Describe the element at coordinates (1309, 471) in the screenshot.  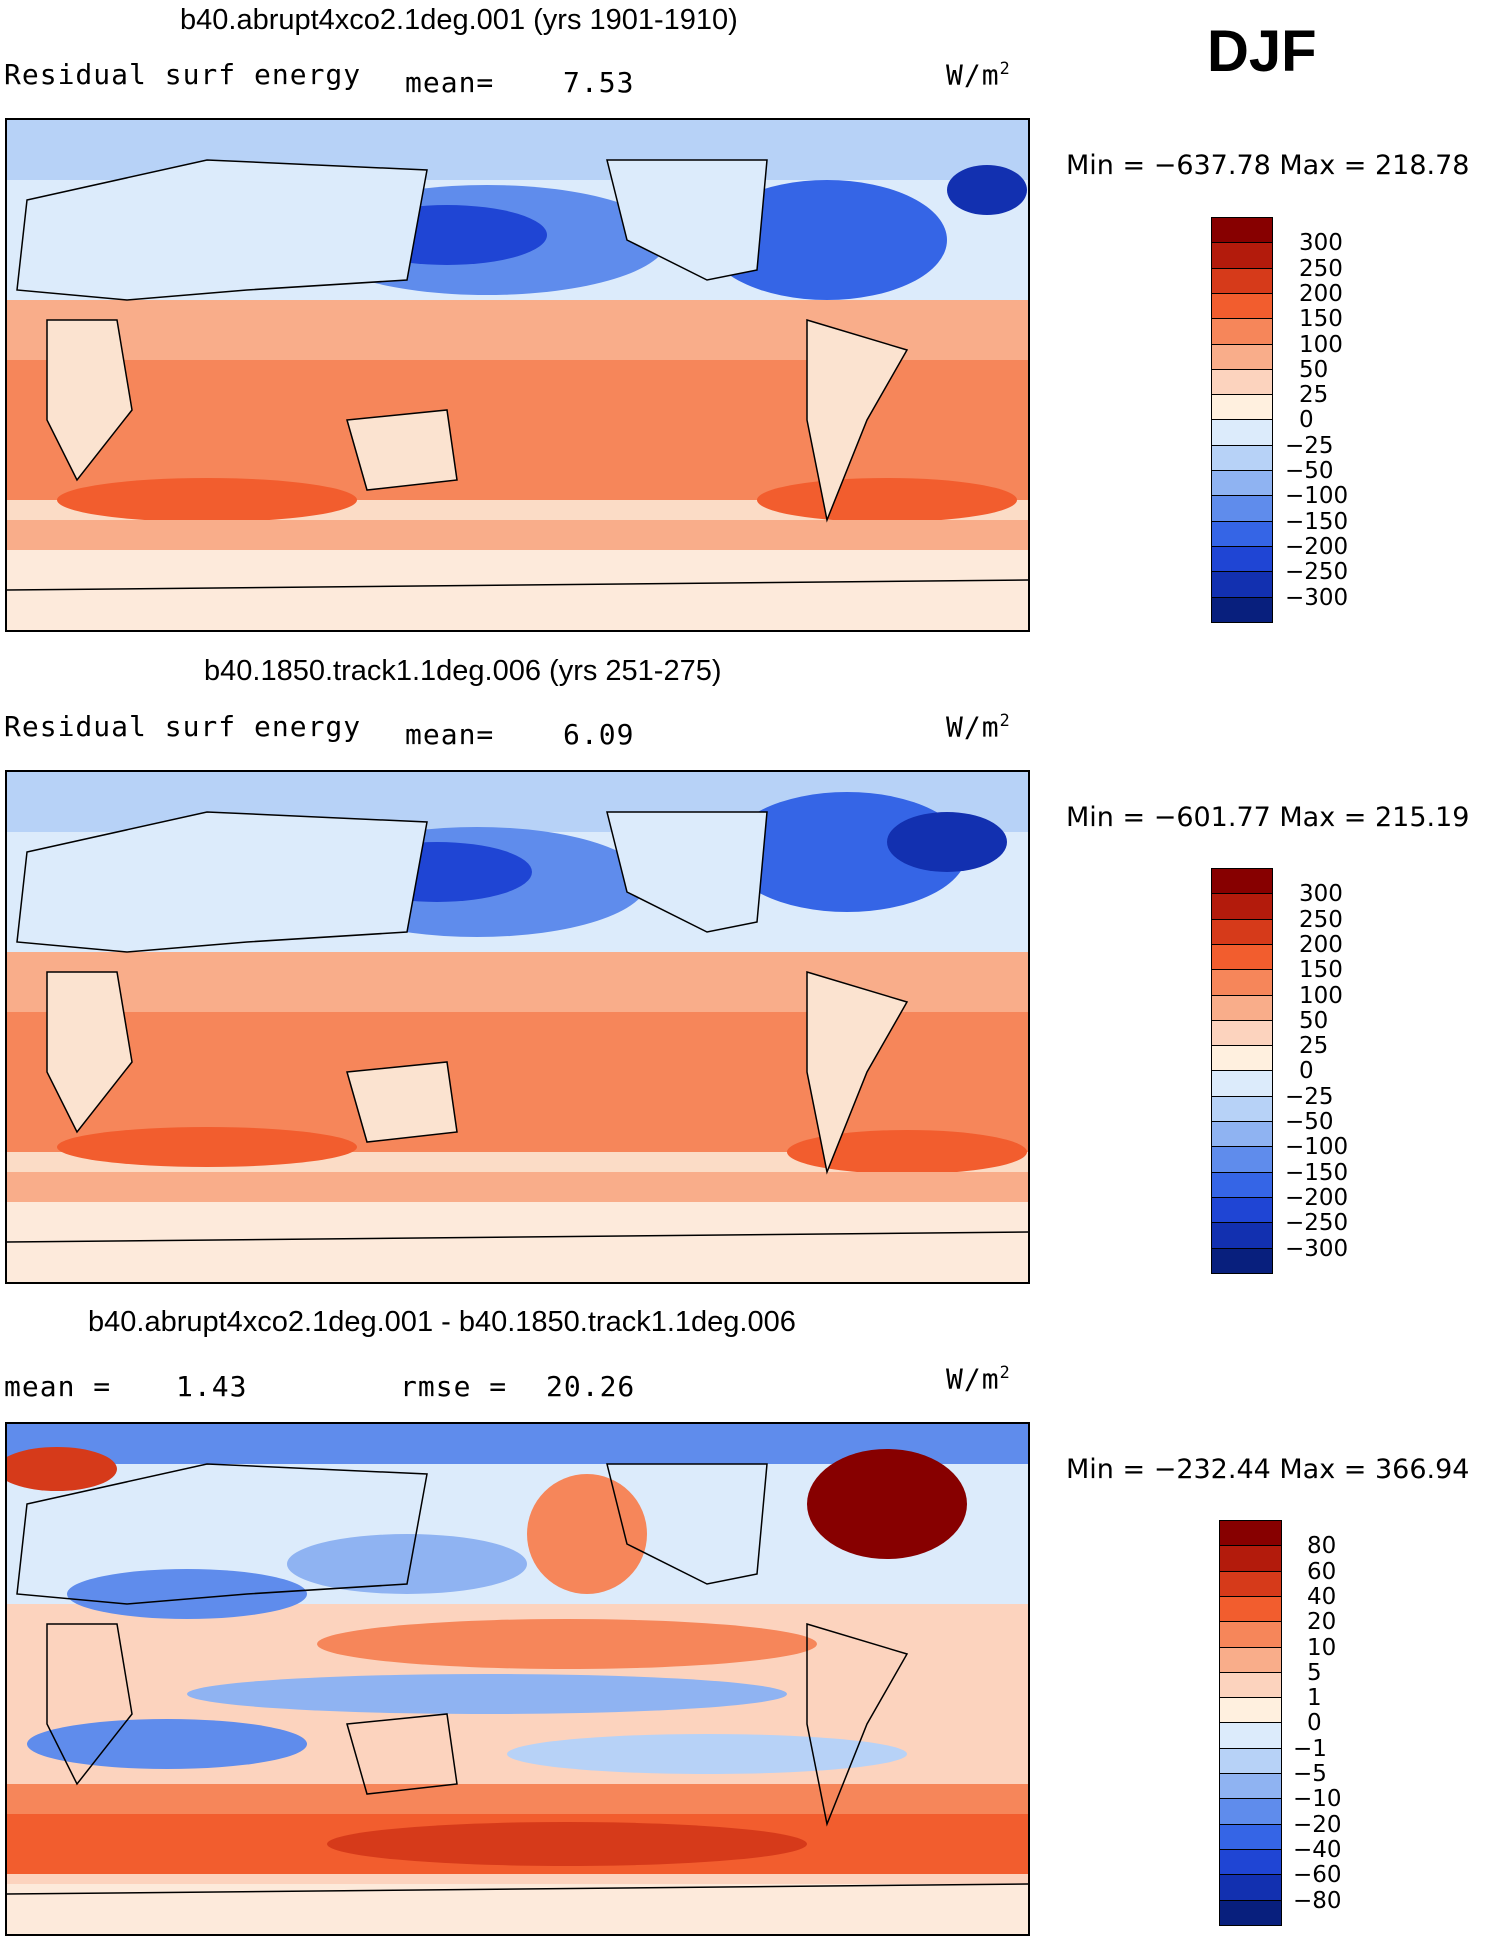
I see `colorbar-tick-label: −50` at that location.